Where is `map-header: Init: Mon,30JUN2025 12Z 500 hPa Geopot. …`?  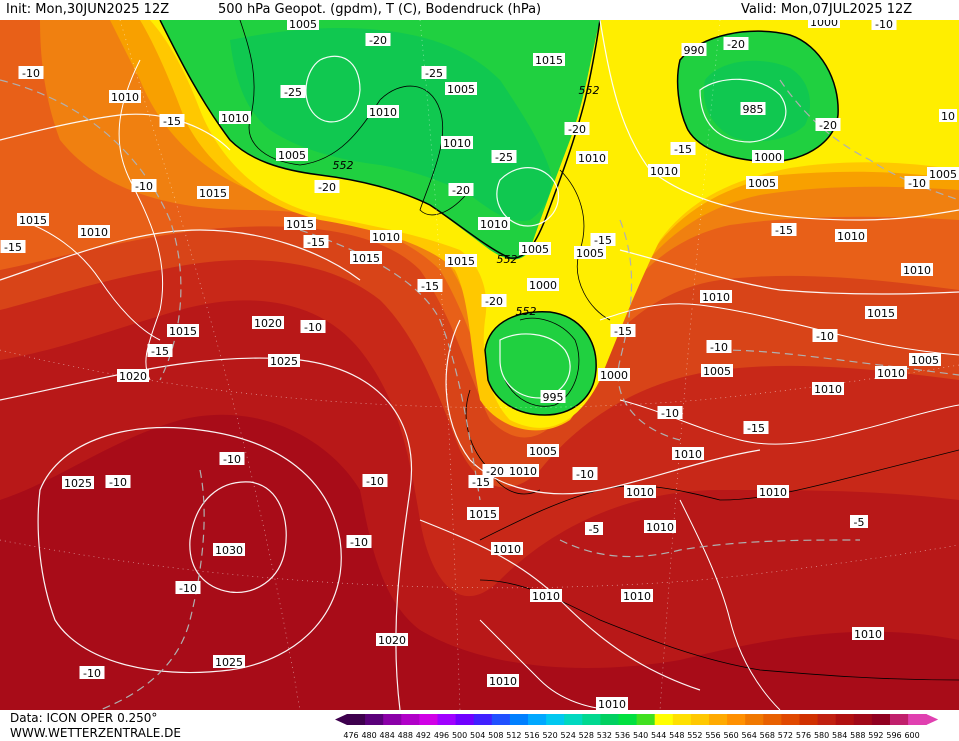
map-header: Init: Mon,30JUN2025 12Z 500 hPa Geopot. … is located at coordinates (479, 10).